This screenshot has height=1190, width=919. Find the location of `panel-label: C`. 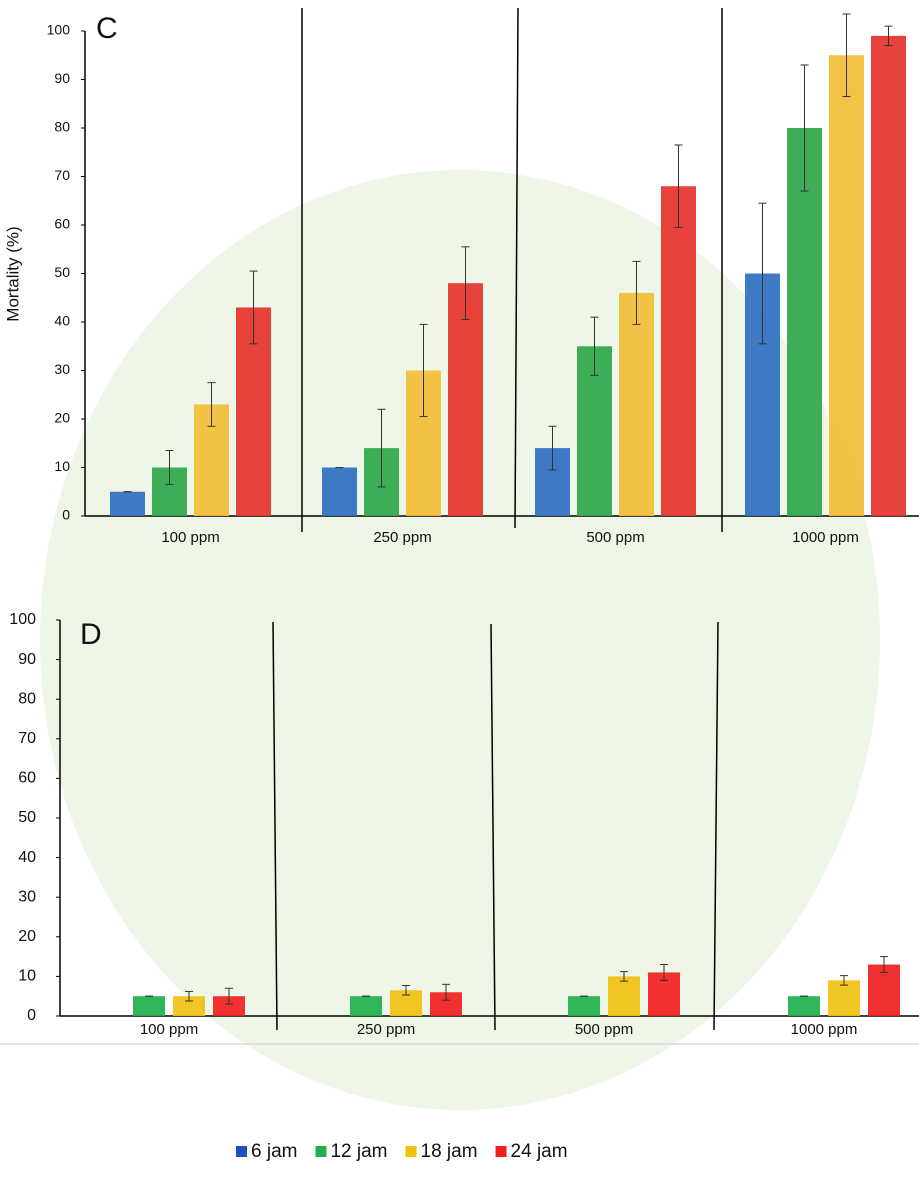

panel-label: C is located at coordinates (107, 28).